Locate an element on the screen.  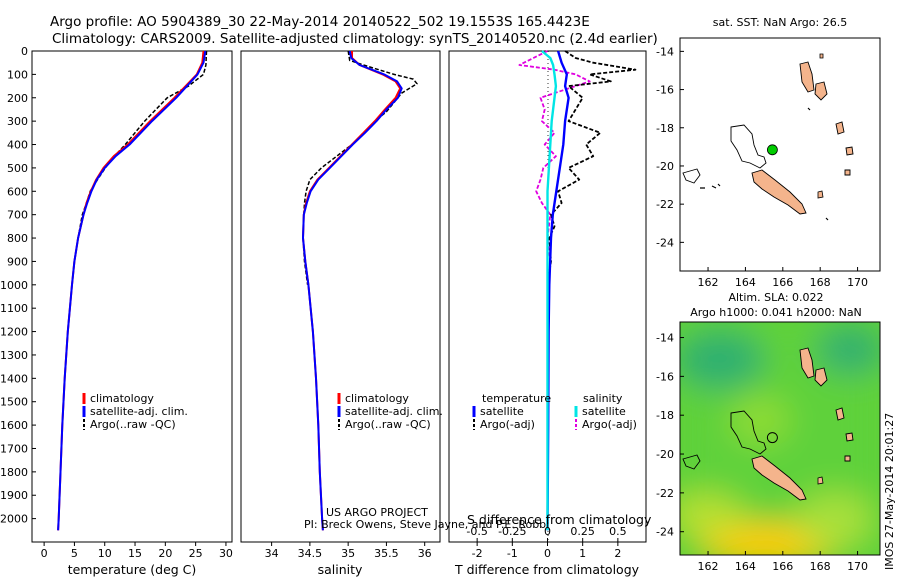
s-difference-tick-label: 0.25 is located at coordinates (582, 531).